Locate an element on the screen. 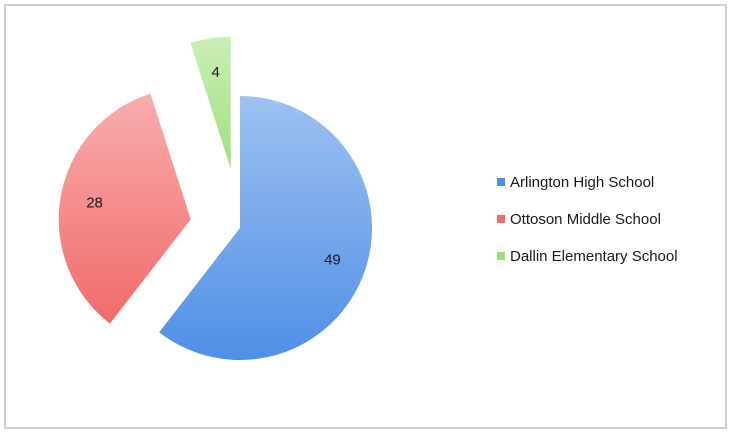 Image resolution: width=735 pixels, height=435 pixels. legend-entry-ottoson-middle-school: Ottoson Middle School is located at coordinates (585, 219).